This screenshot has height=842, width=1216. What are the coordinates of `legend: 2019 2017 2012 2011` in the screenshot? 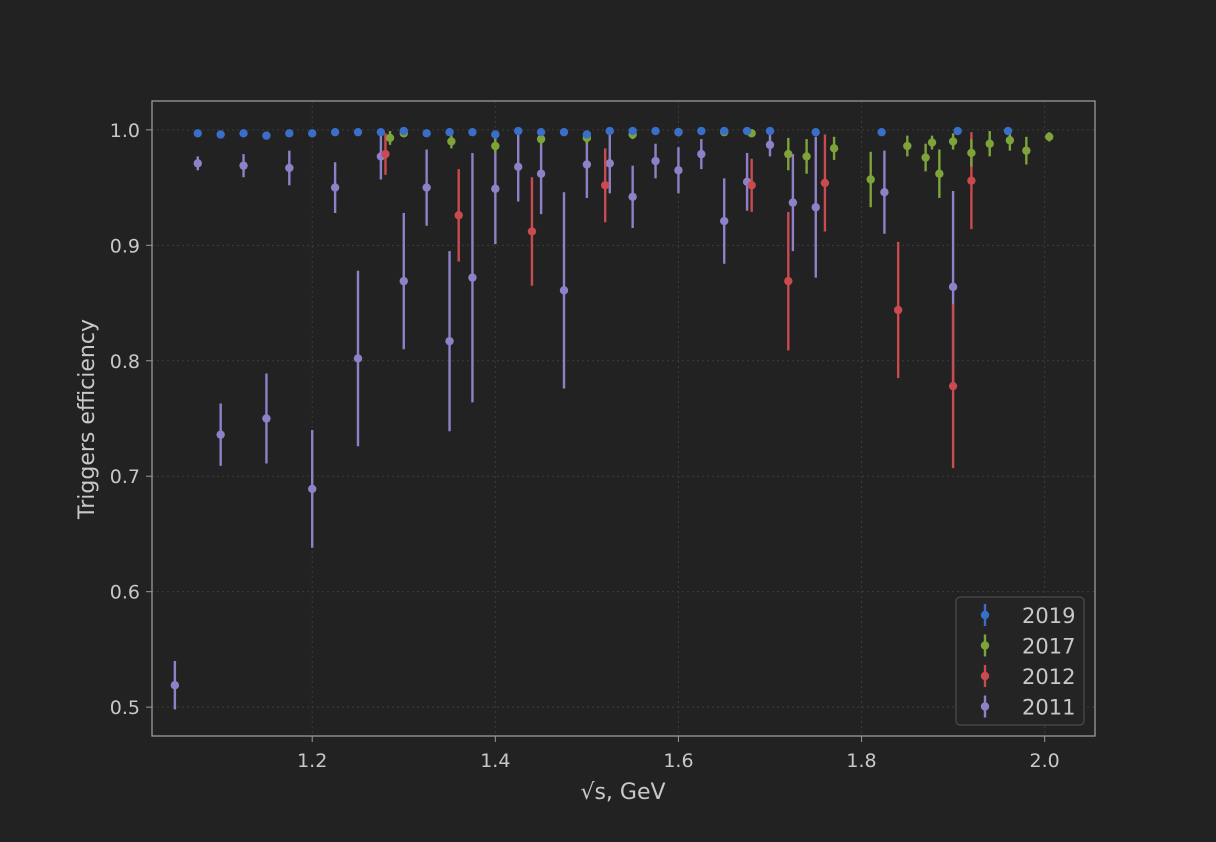 It's located at (1020, 661).